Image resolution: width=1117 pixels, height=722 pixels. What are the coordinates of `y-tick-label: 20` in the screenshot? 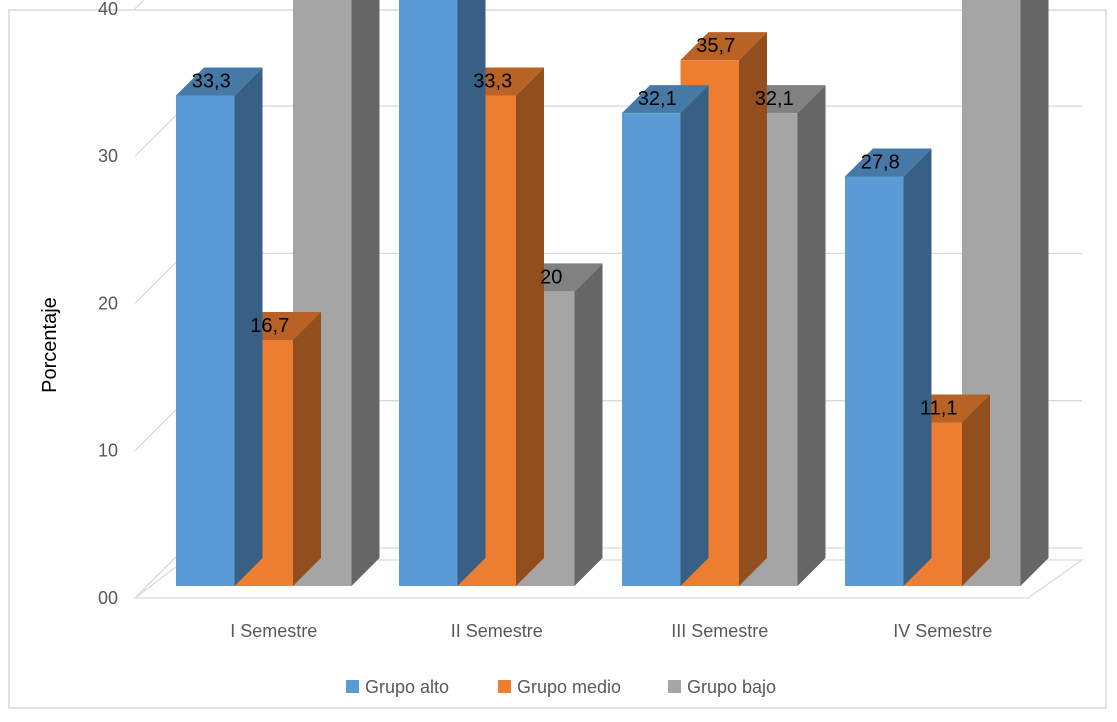 It's located at (108, 303).